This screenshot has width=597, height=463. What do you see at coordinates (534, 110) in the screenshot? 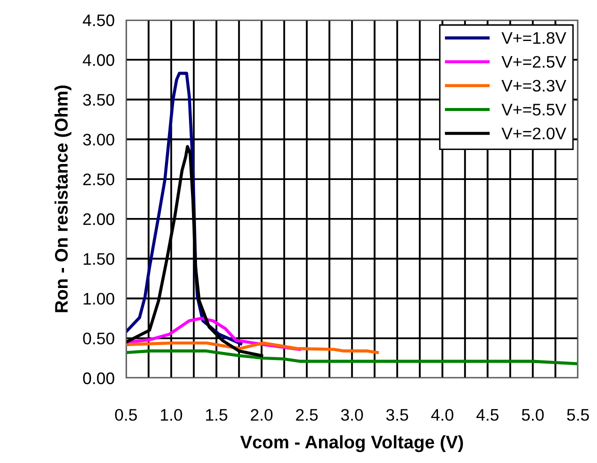
I see `legend-label: V+=5.5V` at bounding box center [534, 110].